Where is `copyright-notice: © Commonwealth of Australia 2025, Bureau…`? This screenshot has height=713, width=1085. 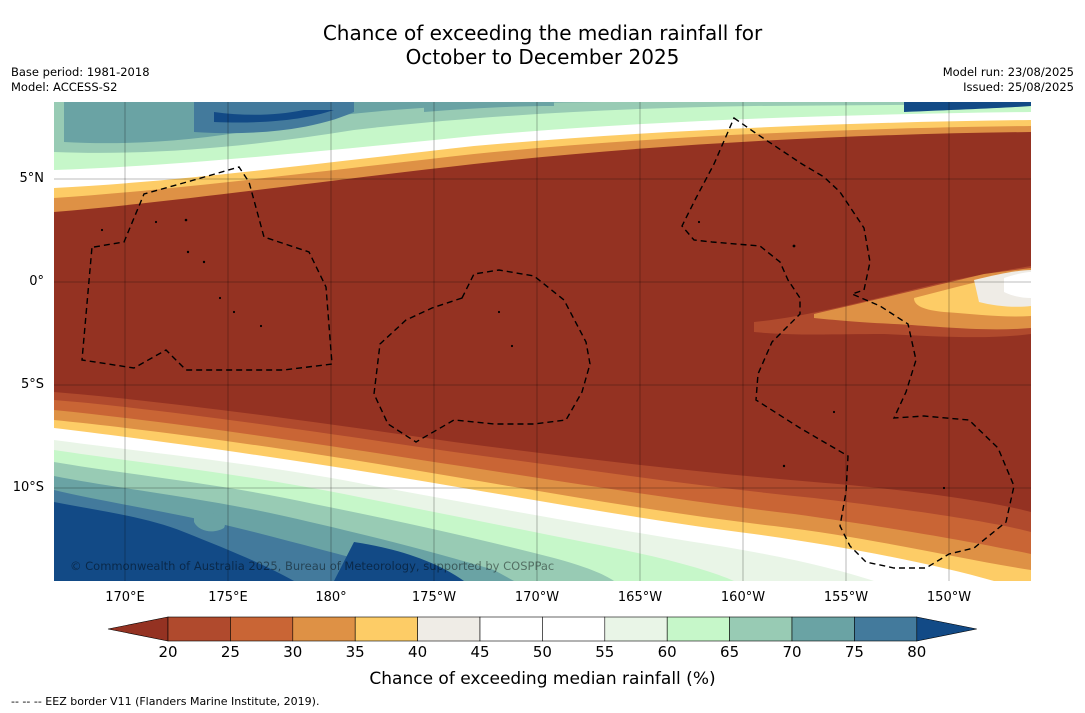 copyright-notice: © Commonwealth of Australia 2025, Bureau… is located at coordinates (312, 566).